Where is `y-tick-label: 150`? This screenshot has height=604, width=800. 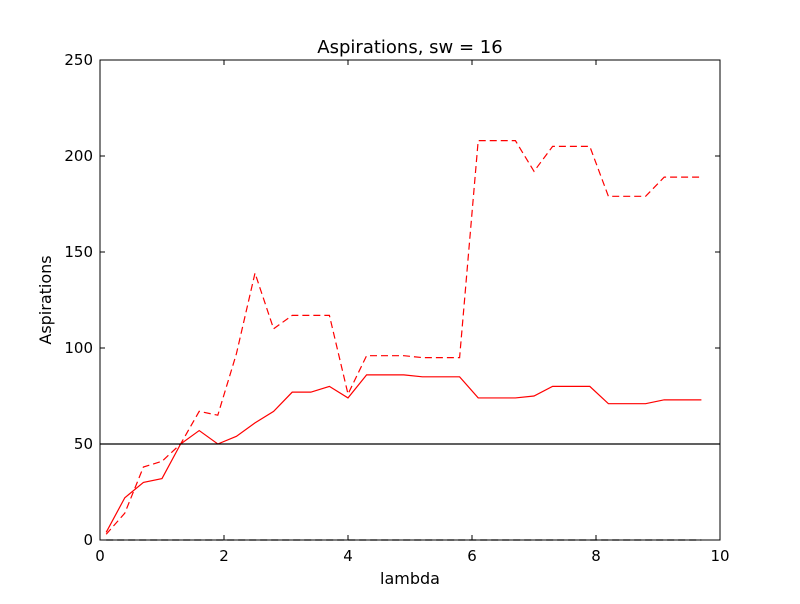 y-tick-label: 150 is located at coordinates (78, 252).